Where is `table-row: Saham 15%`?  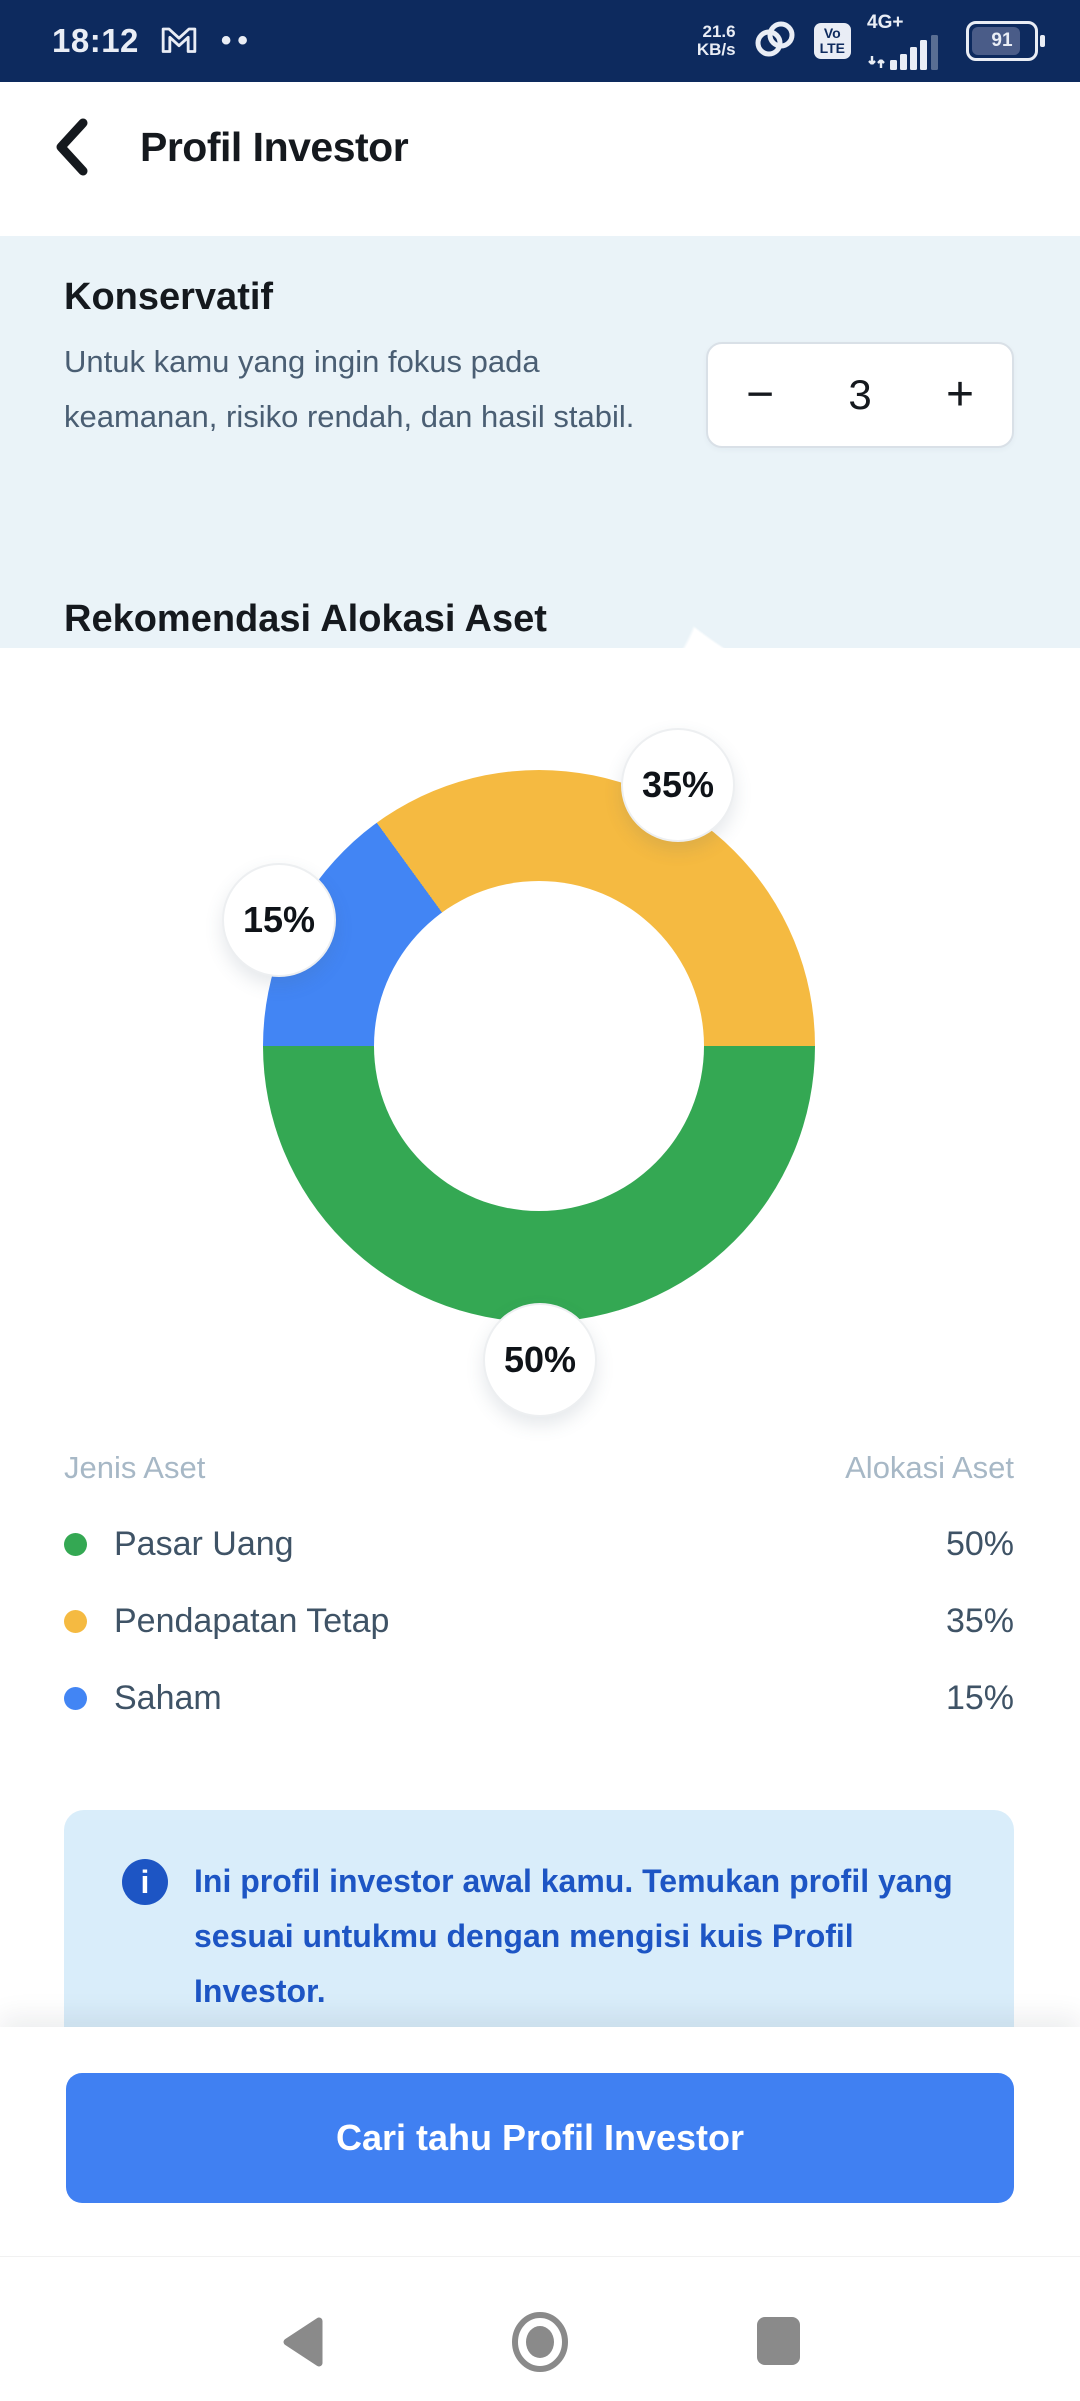 table-row: Saham 15% is located at coordinates (539, 1698).